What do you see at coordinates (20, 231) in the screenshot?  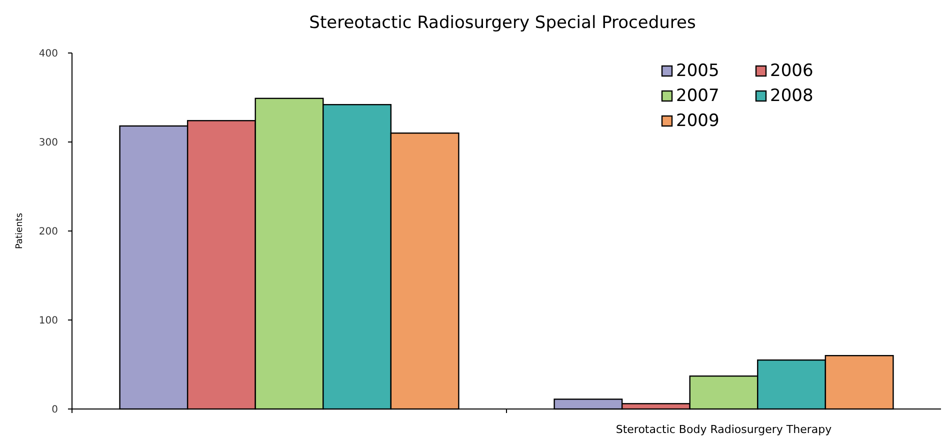 I see `y-axis-title: Patients` at bounding box center [20, 231].